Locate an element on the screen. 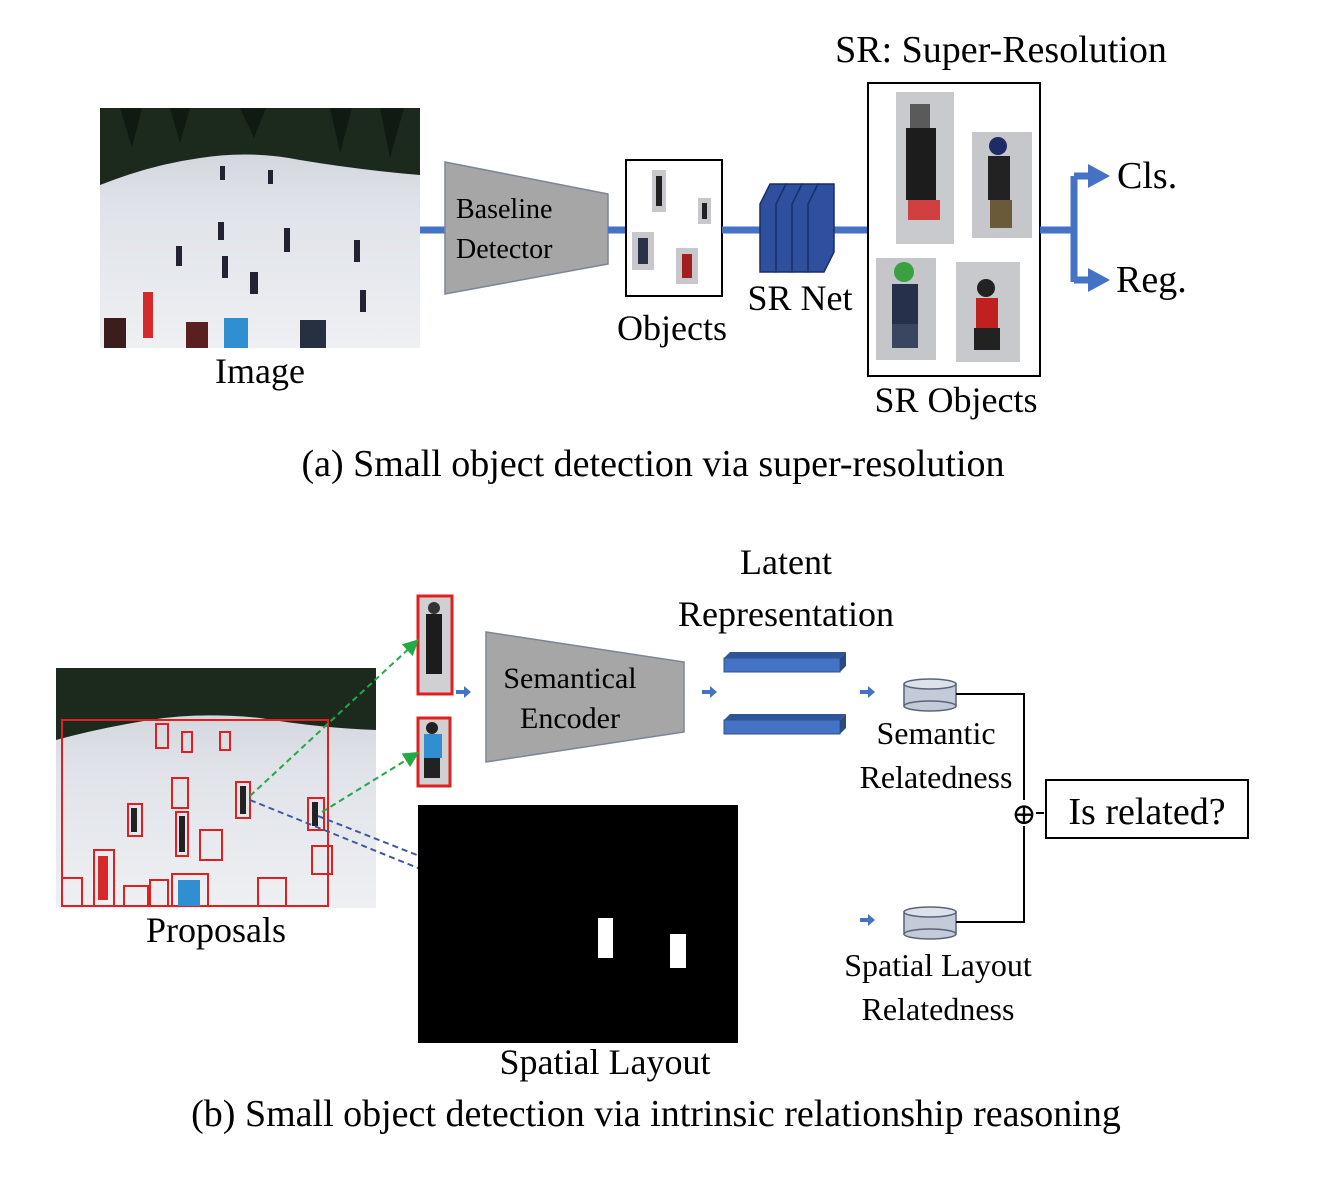 The height and width of the screenshot is (1192, 1326). latent-vectors is located at coordinates (784, 693).